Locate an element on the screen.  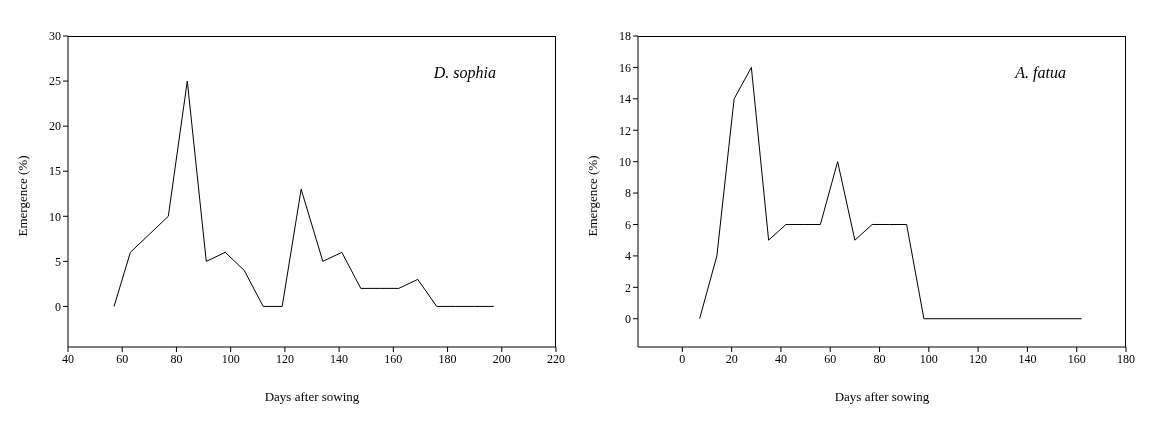
y-tick-label: 12 is located at coordinates (625, 130).